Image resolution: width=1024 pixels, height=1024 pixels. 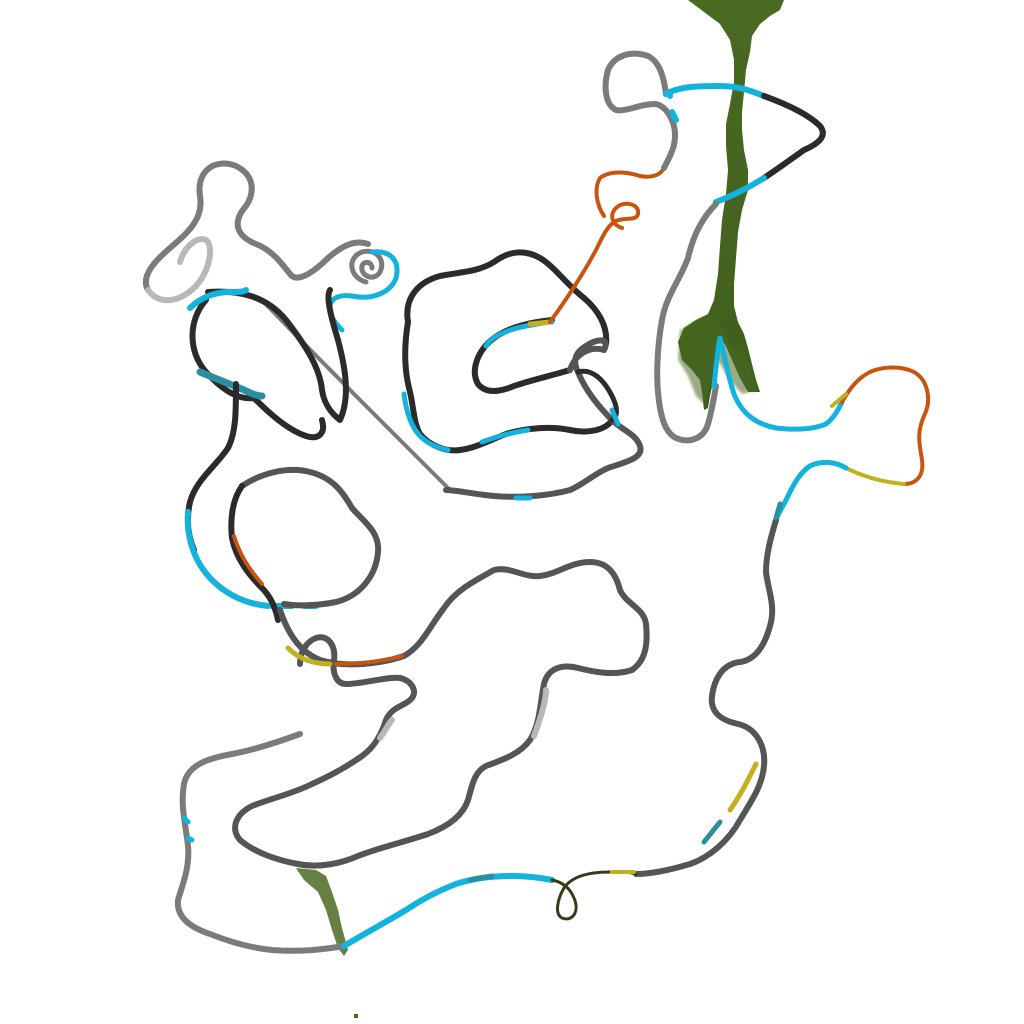 I want to click on route-center-cyan-bottom, so click(x=567, y=454).